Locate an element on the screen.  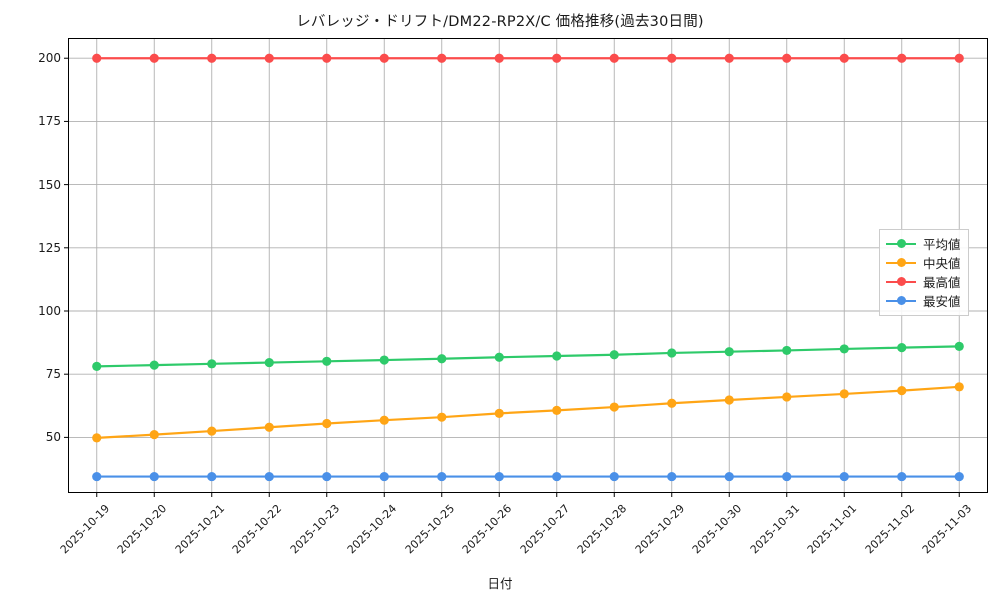
legend-item-1: 中央値 is located at coordinates (923, 262).